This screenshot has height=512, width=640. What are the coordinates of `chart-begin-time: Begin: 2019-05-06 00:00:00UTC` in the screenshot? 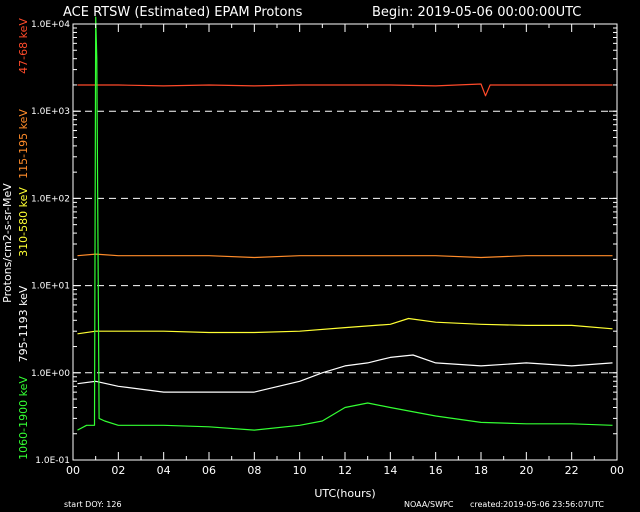 It's located at (476, 12).